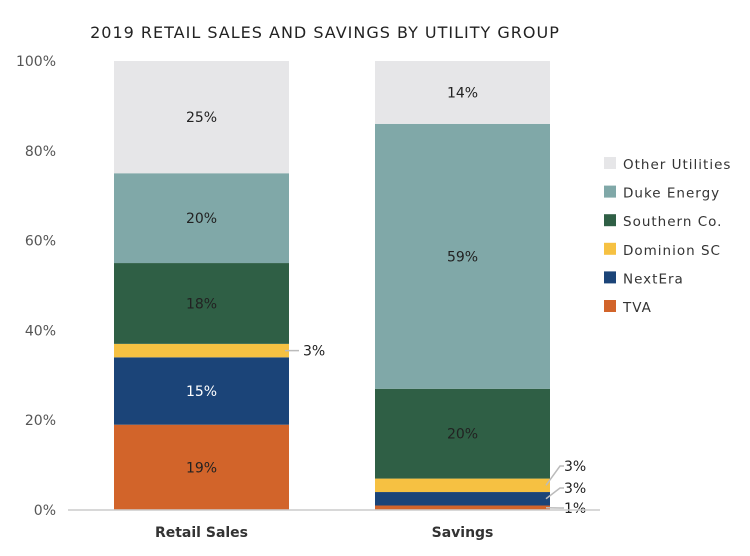 The image size is (750, 556). I want to click on legend-label: NextEra, so click(653, 279).